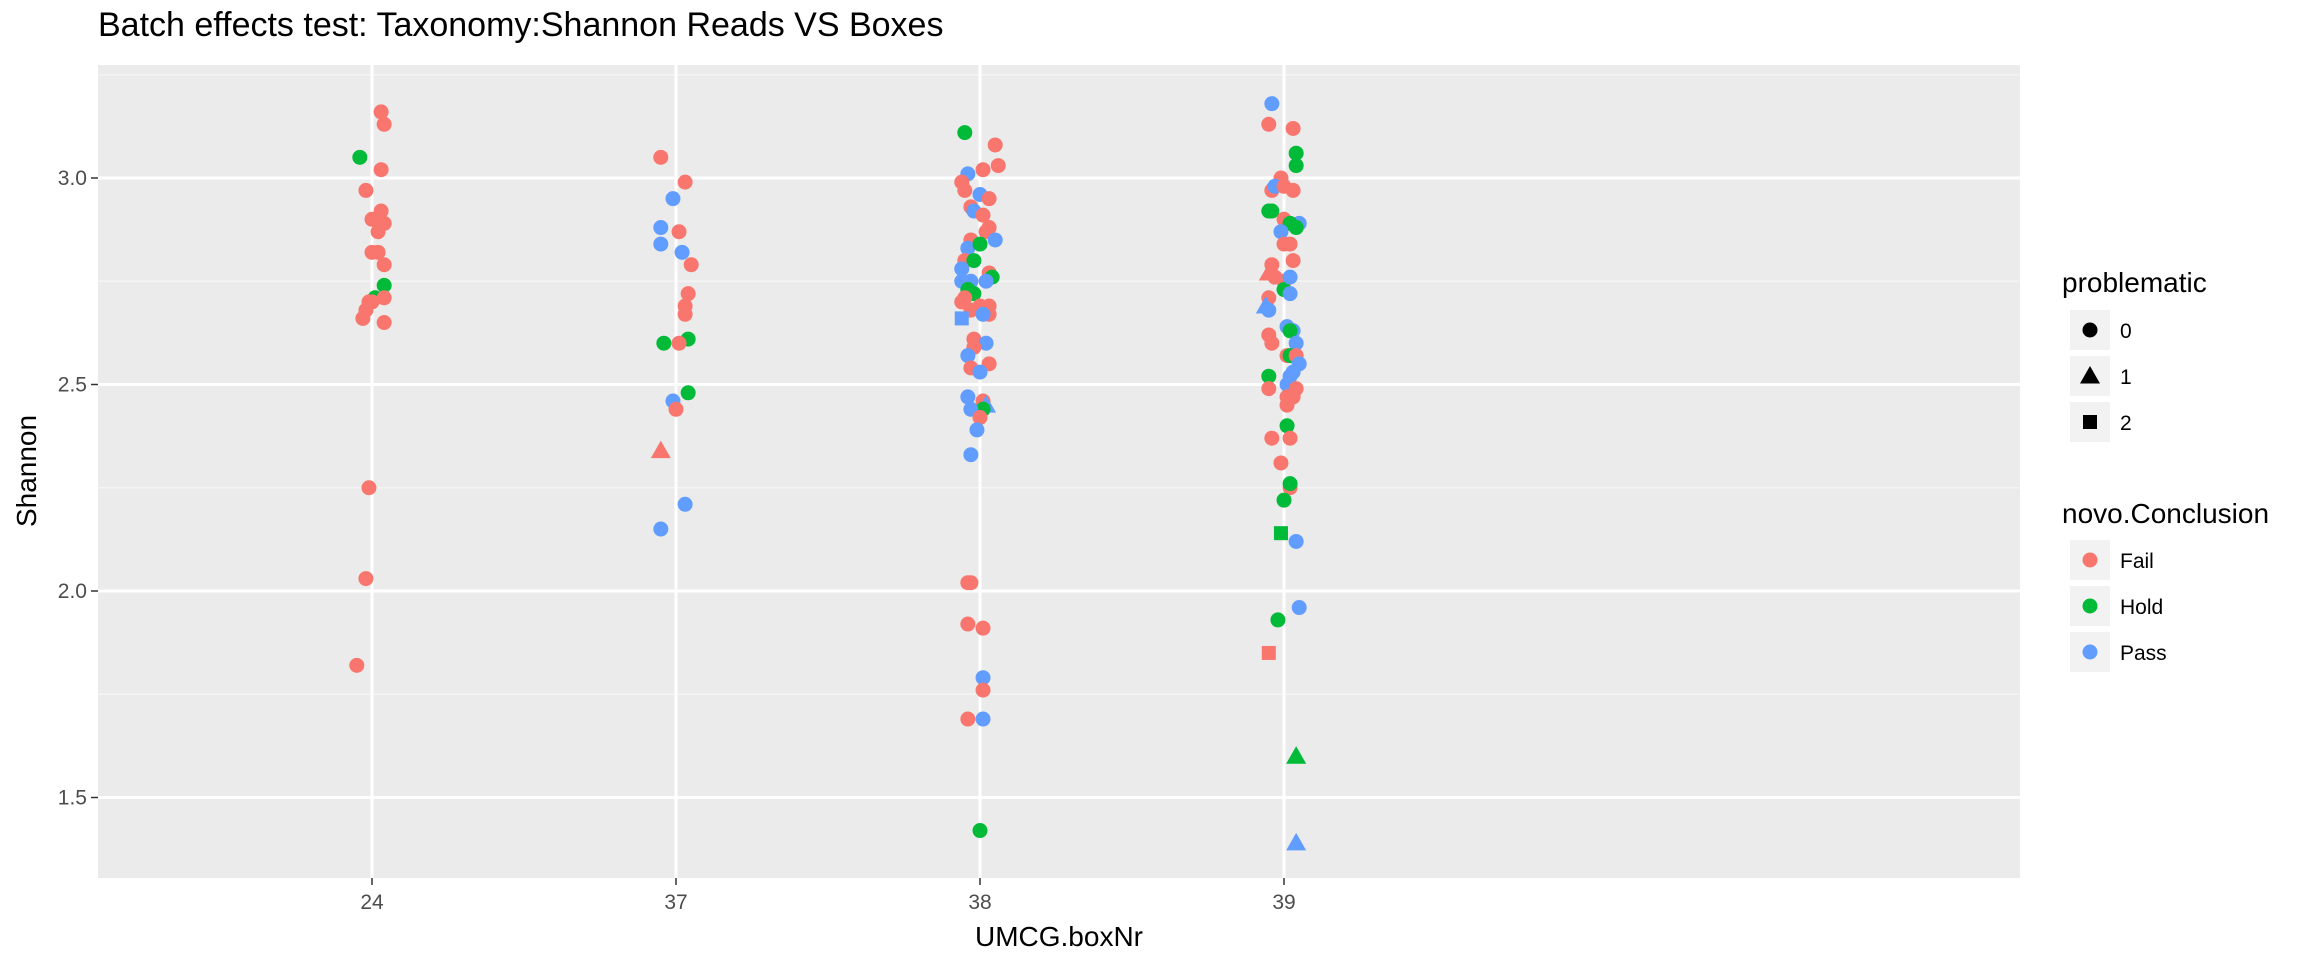  Describe the element at coordinates (675, 902) in the screenshot. I see `x-tick-label: 37` at that location.